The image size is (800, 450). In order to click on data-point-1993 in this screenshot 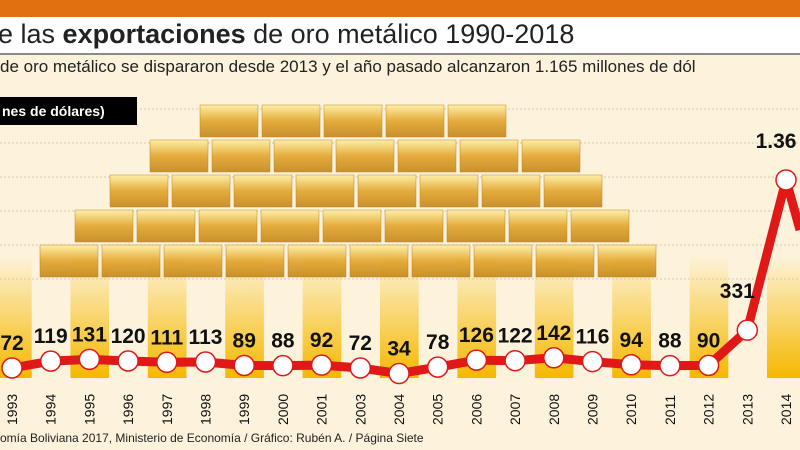, I will do `click(12, 368)`.